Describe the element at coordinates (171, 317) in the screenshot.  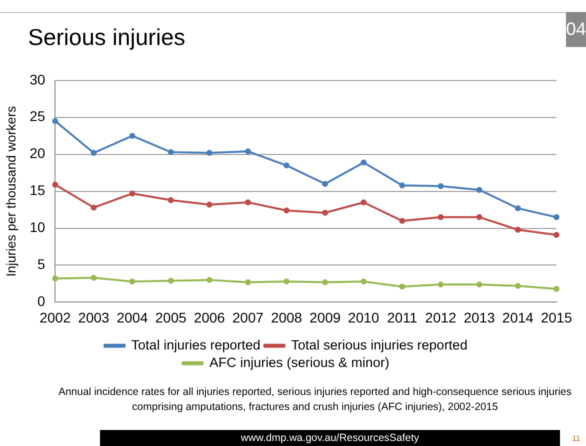
I see `x-tick-label: 2005` at that location.